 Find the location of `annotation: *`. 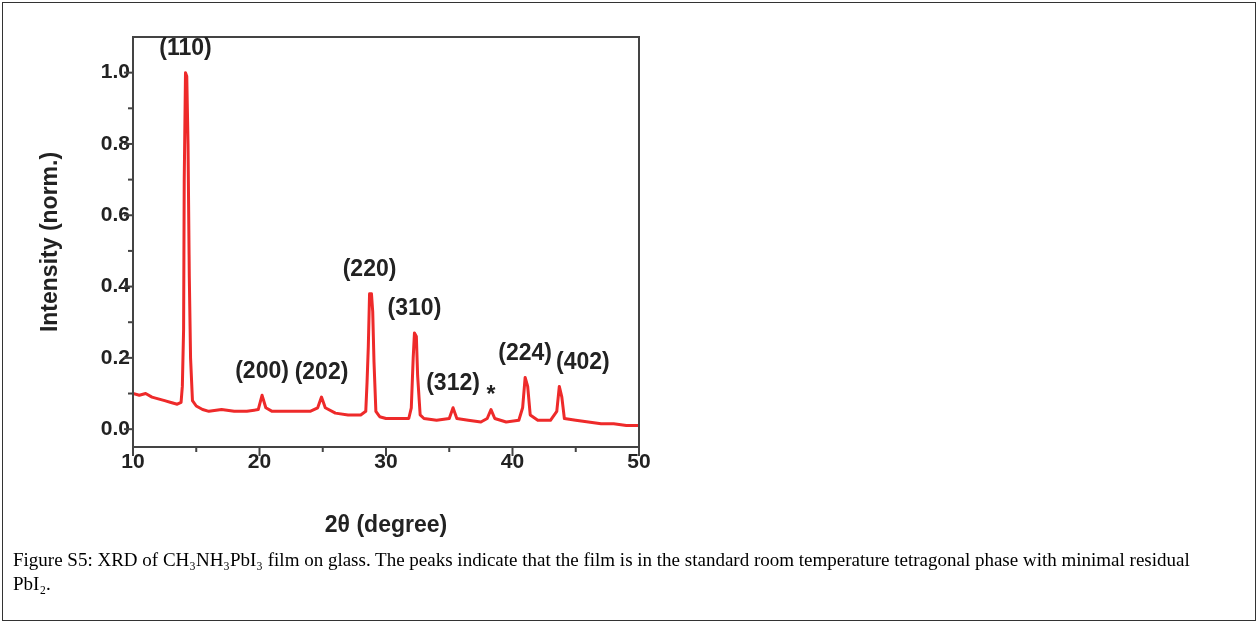

annotation: * is located at coordinates (491, 393).